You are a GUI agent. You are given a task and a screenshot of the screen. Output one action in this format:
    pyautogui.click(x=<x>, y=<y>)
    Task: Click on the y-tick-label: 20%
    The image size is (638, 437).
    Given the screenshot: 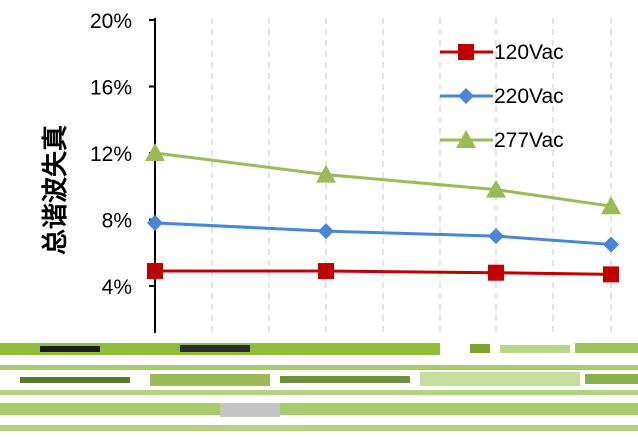 What is the action you would take?
    pyautogui.click(x=111, y=21)
    